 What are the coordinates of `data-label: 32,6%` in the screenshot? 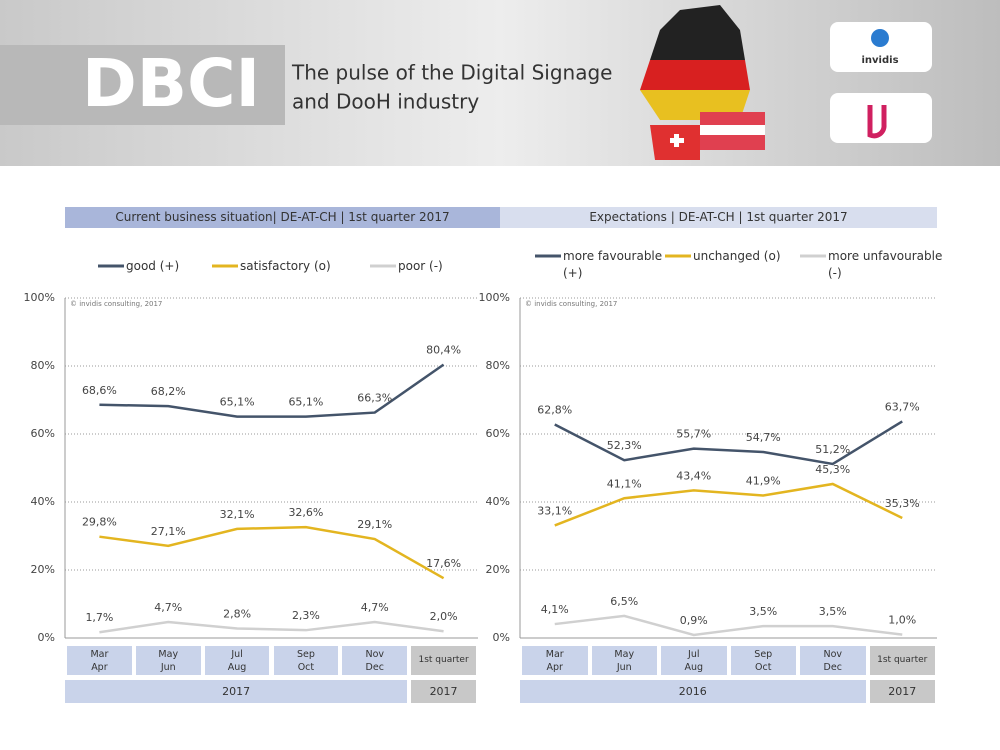 It's located at (305, 512).